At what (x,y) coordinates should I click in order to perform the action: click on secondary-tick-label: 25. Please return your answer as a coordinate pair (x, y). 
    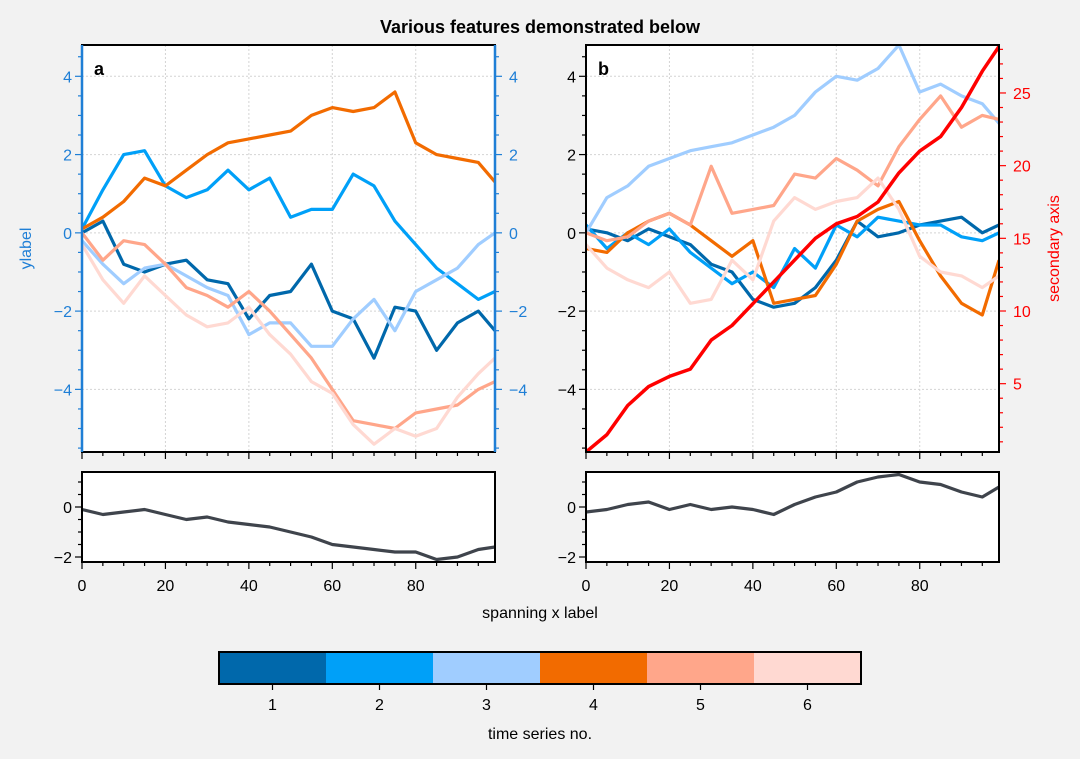
    Looking at the image, I should click on (1022, 94).